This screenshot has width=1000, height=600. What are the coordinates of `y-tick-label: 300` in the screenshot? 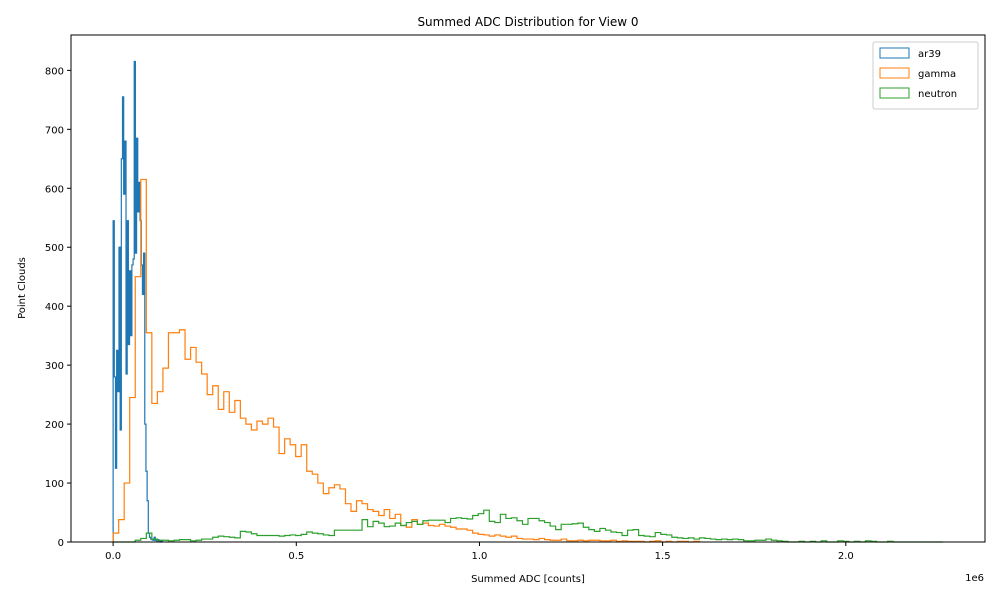 It's located at (54, 366).